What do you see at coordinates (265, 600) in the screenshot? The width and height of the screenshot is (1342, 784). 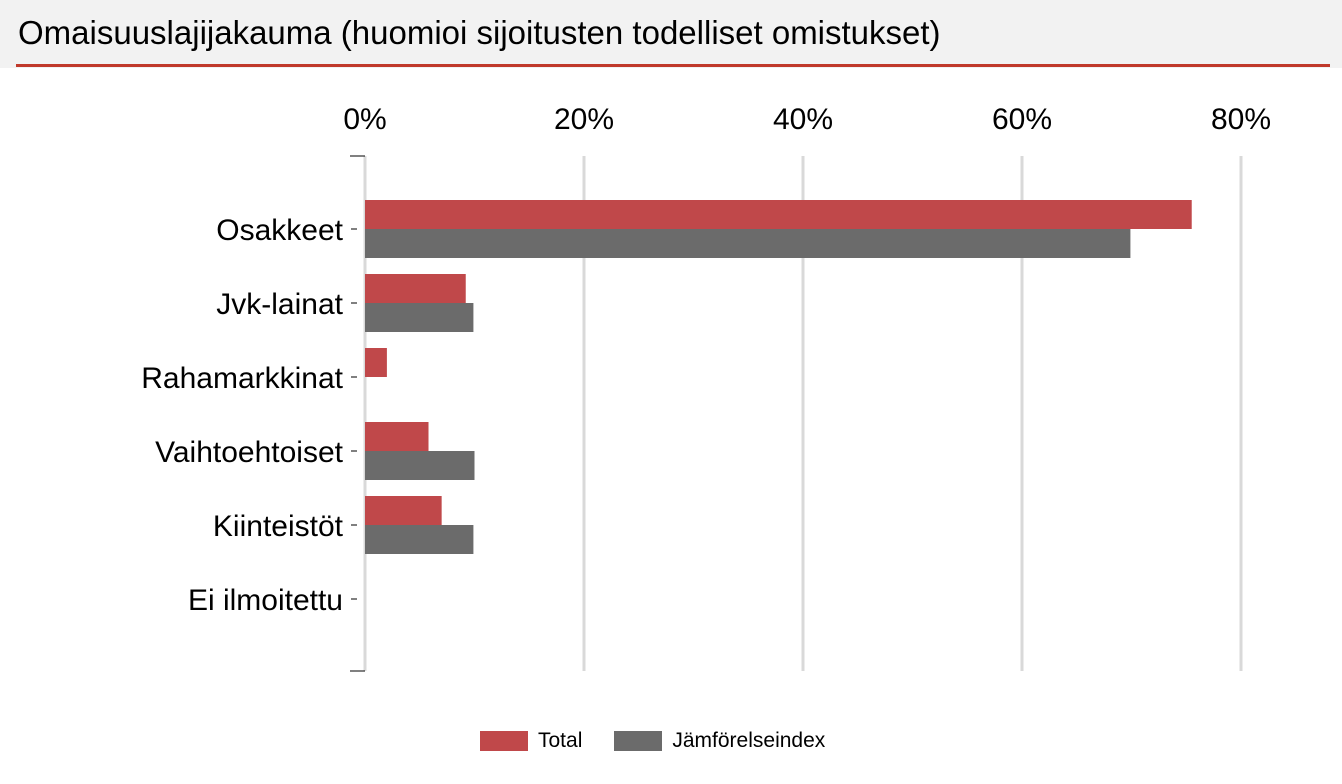 I see `category-label: Ei ilmoitettu` at bounding box center [265, 600].